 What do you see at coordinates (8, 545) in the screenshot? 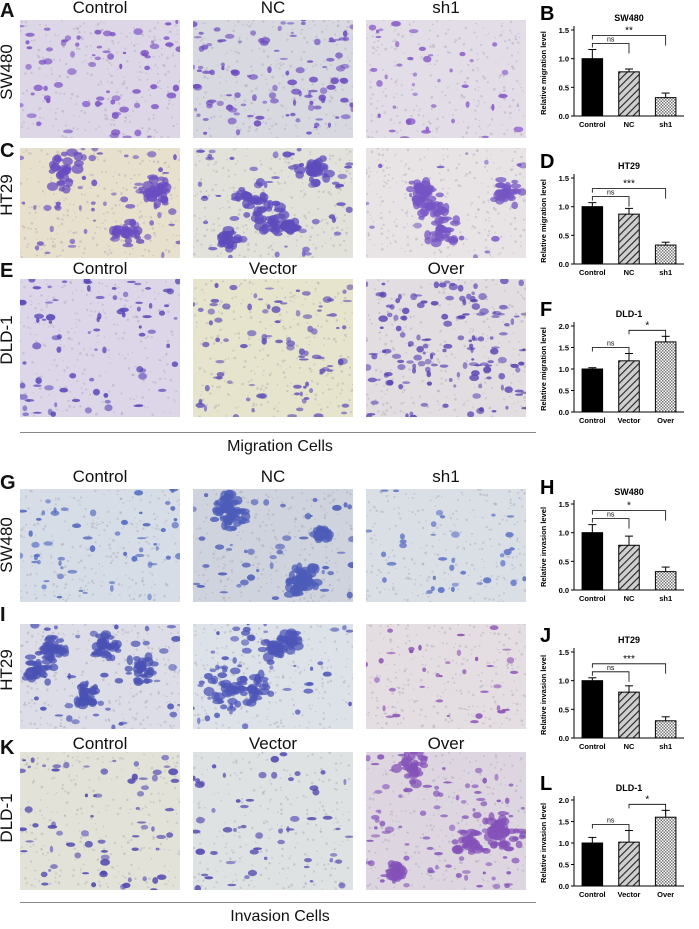
I see `row-label-sw480: SW480` at bounding box center [8, 545].